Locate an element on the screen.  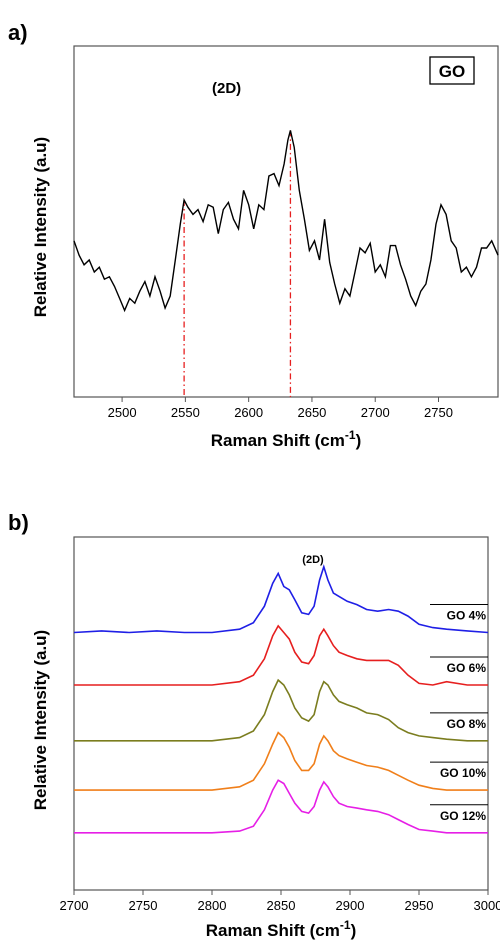
panel-a-ylabel: Relative Intensity (a.u) is located at coordinates (40, 227).